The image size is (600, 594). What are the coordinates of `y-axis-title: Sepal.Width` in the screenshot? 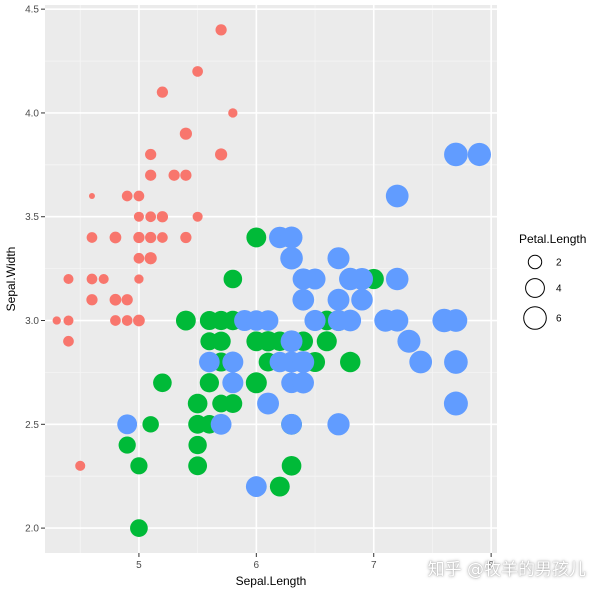 It's located at (11, 279).